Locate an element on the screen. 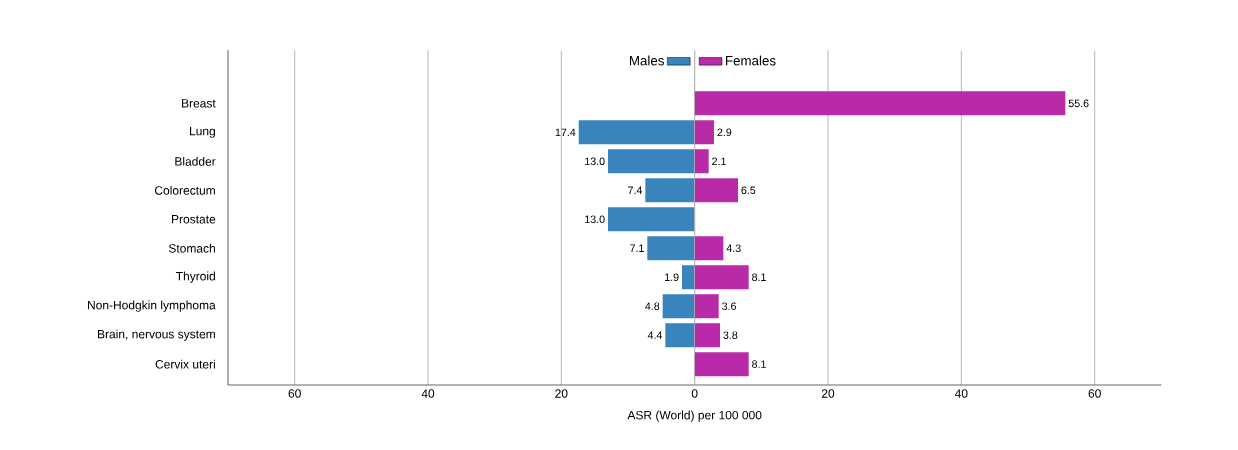 The width and height of the screenshot is (1238, 450). data-label: 3.6 is located at coordinates (729, 306).